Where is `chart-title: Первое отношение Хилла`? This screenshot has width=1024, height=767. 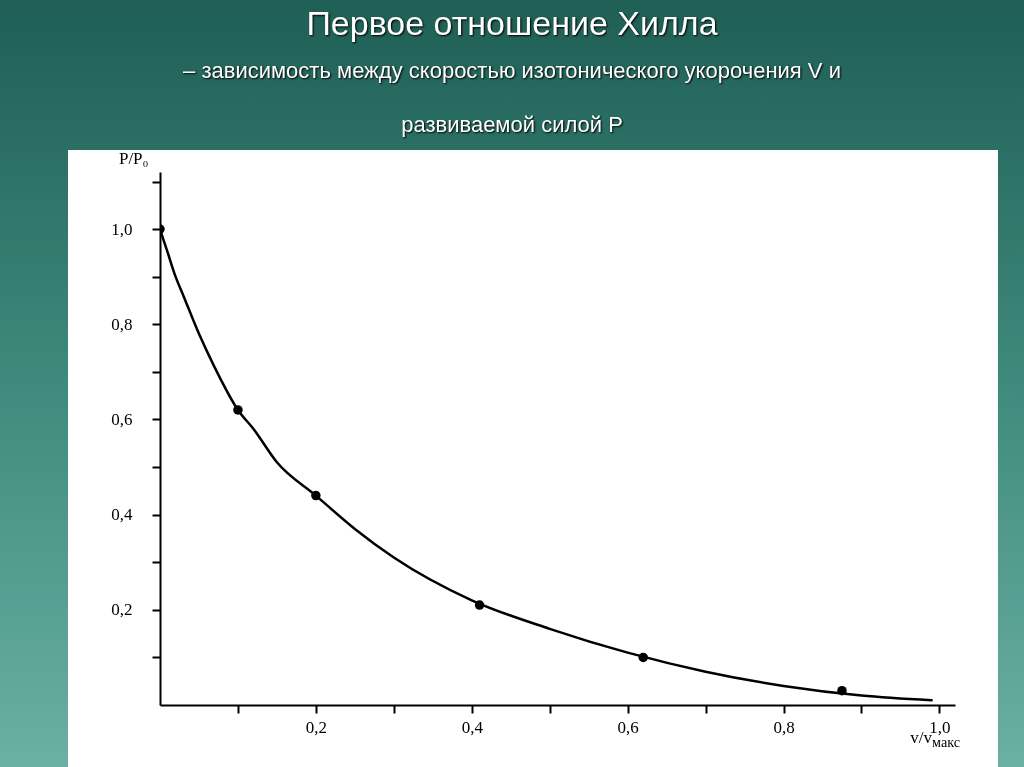
chart-title: Первое отношение Хилла is located at coordinates (512, 23).